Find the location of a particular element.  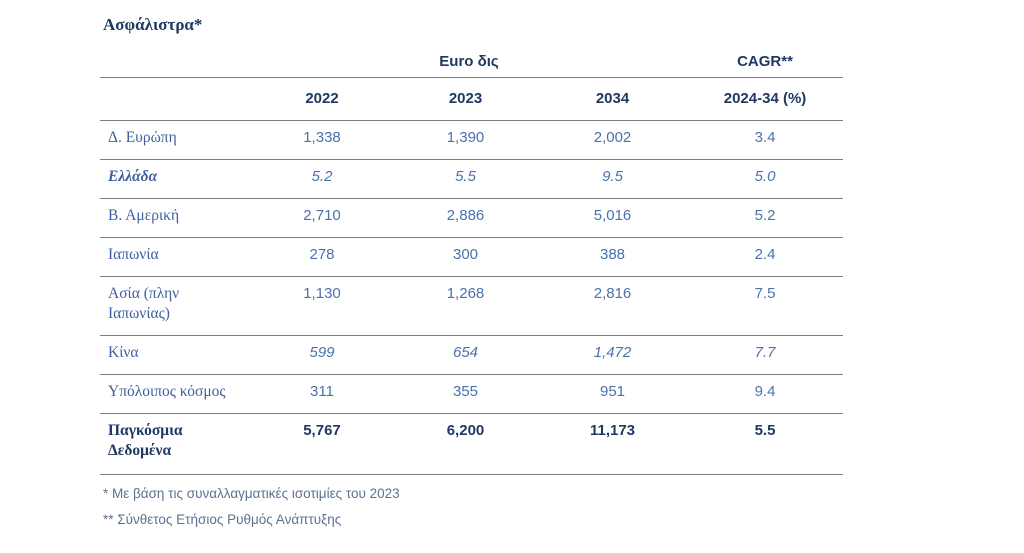

row-label: Δ. Ευρώπη is located at coordinates (142, 137).